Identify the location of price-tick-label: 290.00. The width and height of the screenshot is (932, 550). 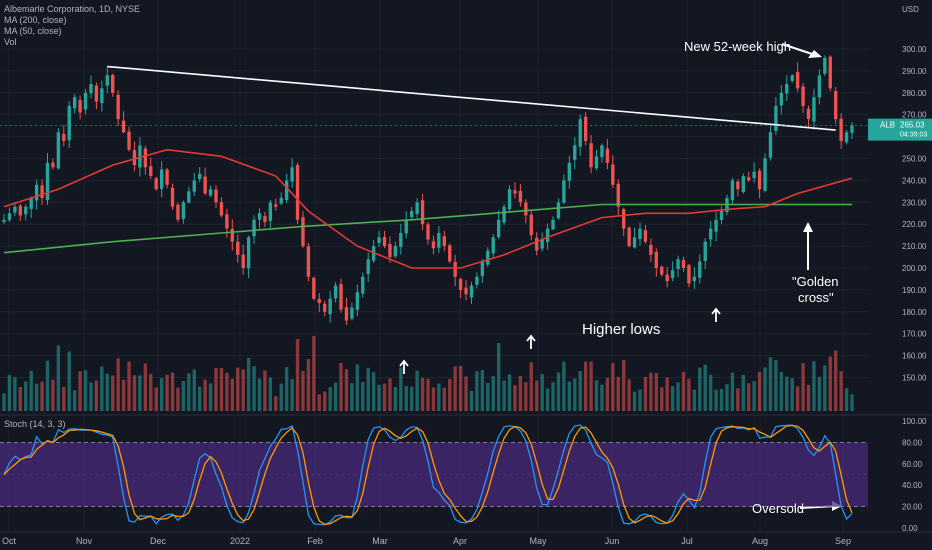
(914, 71).